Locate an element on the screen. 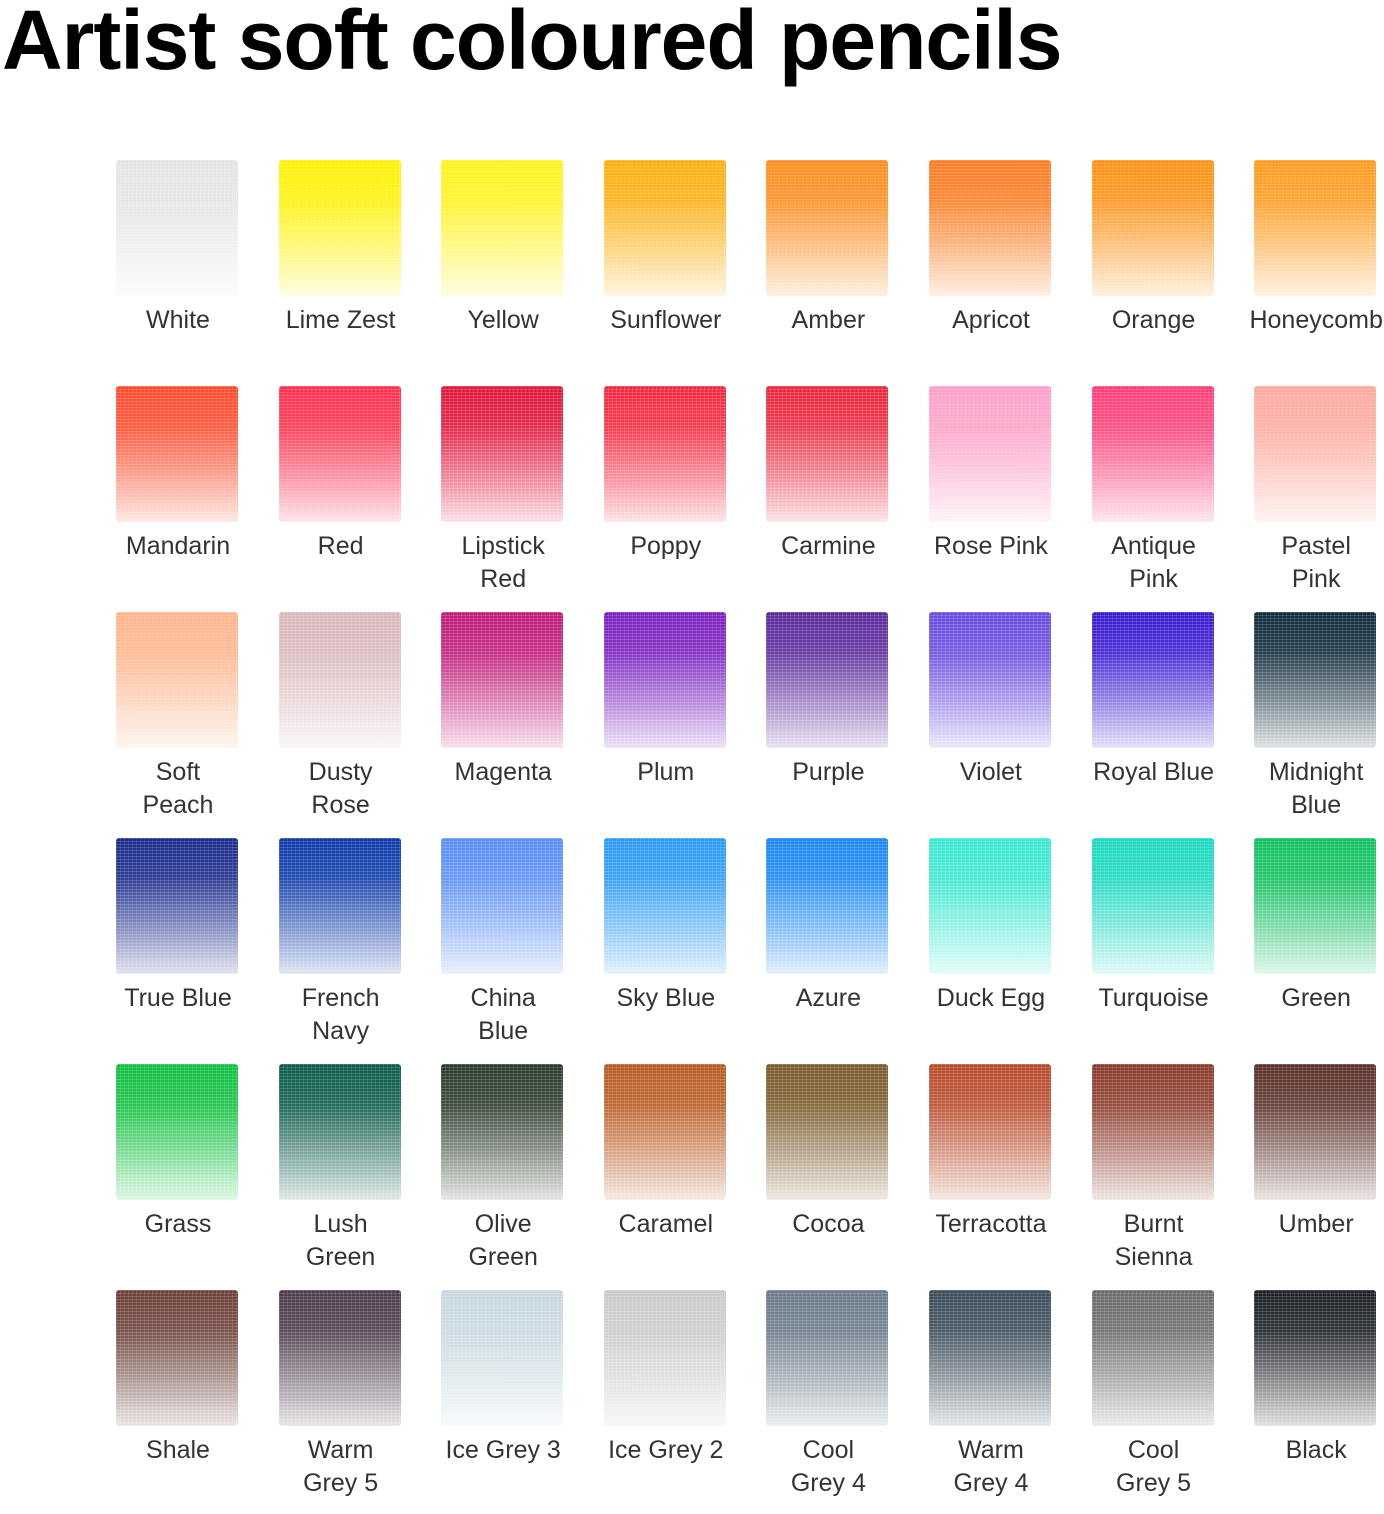  swatch-item: Warm Grey 5 is located at coordinates (340, 1401).